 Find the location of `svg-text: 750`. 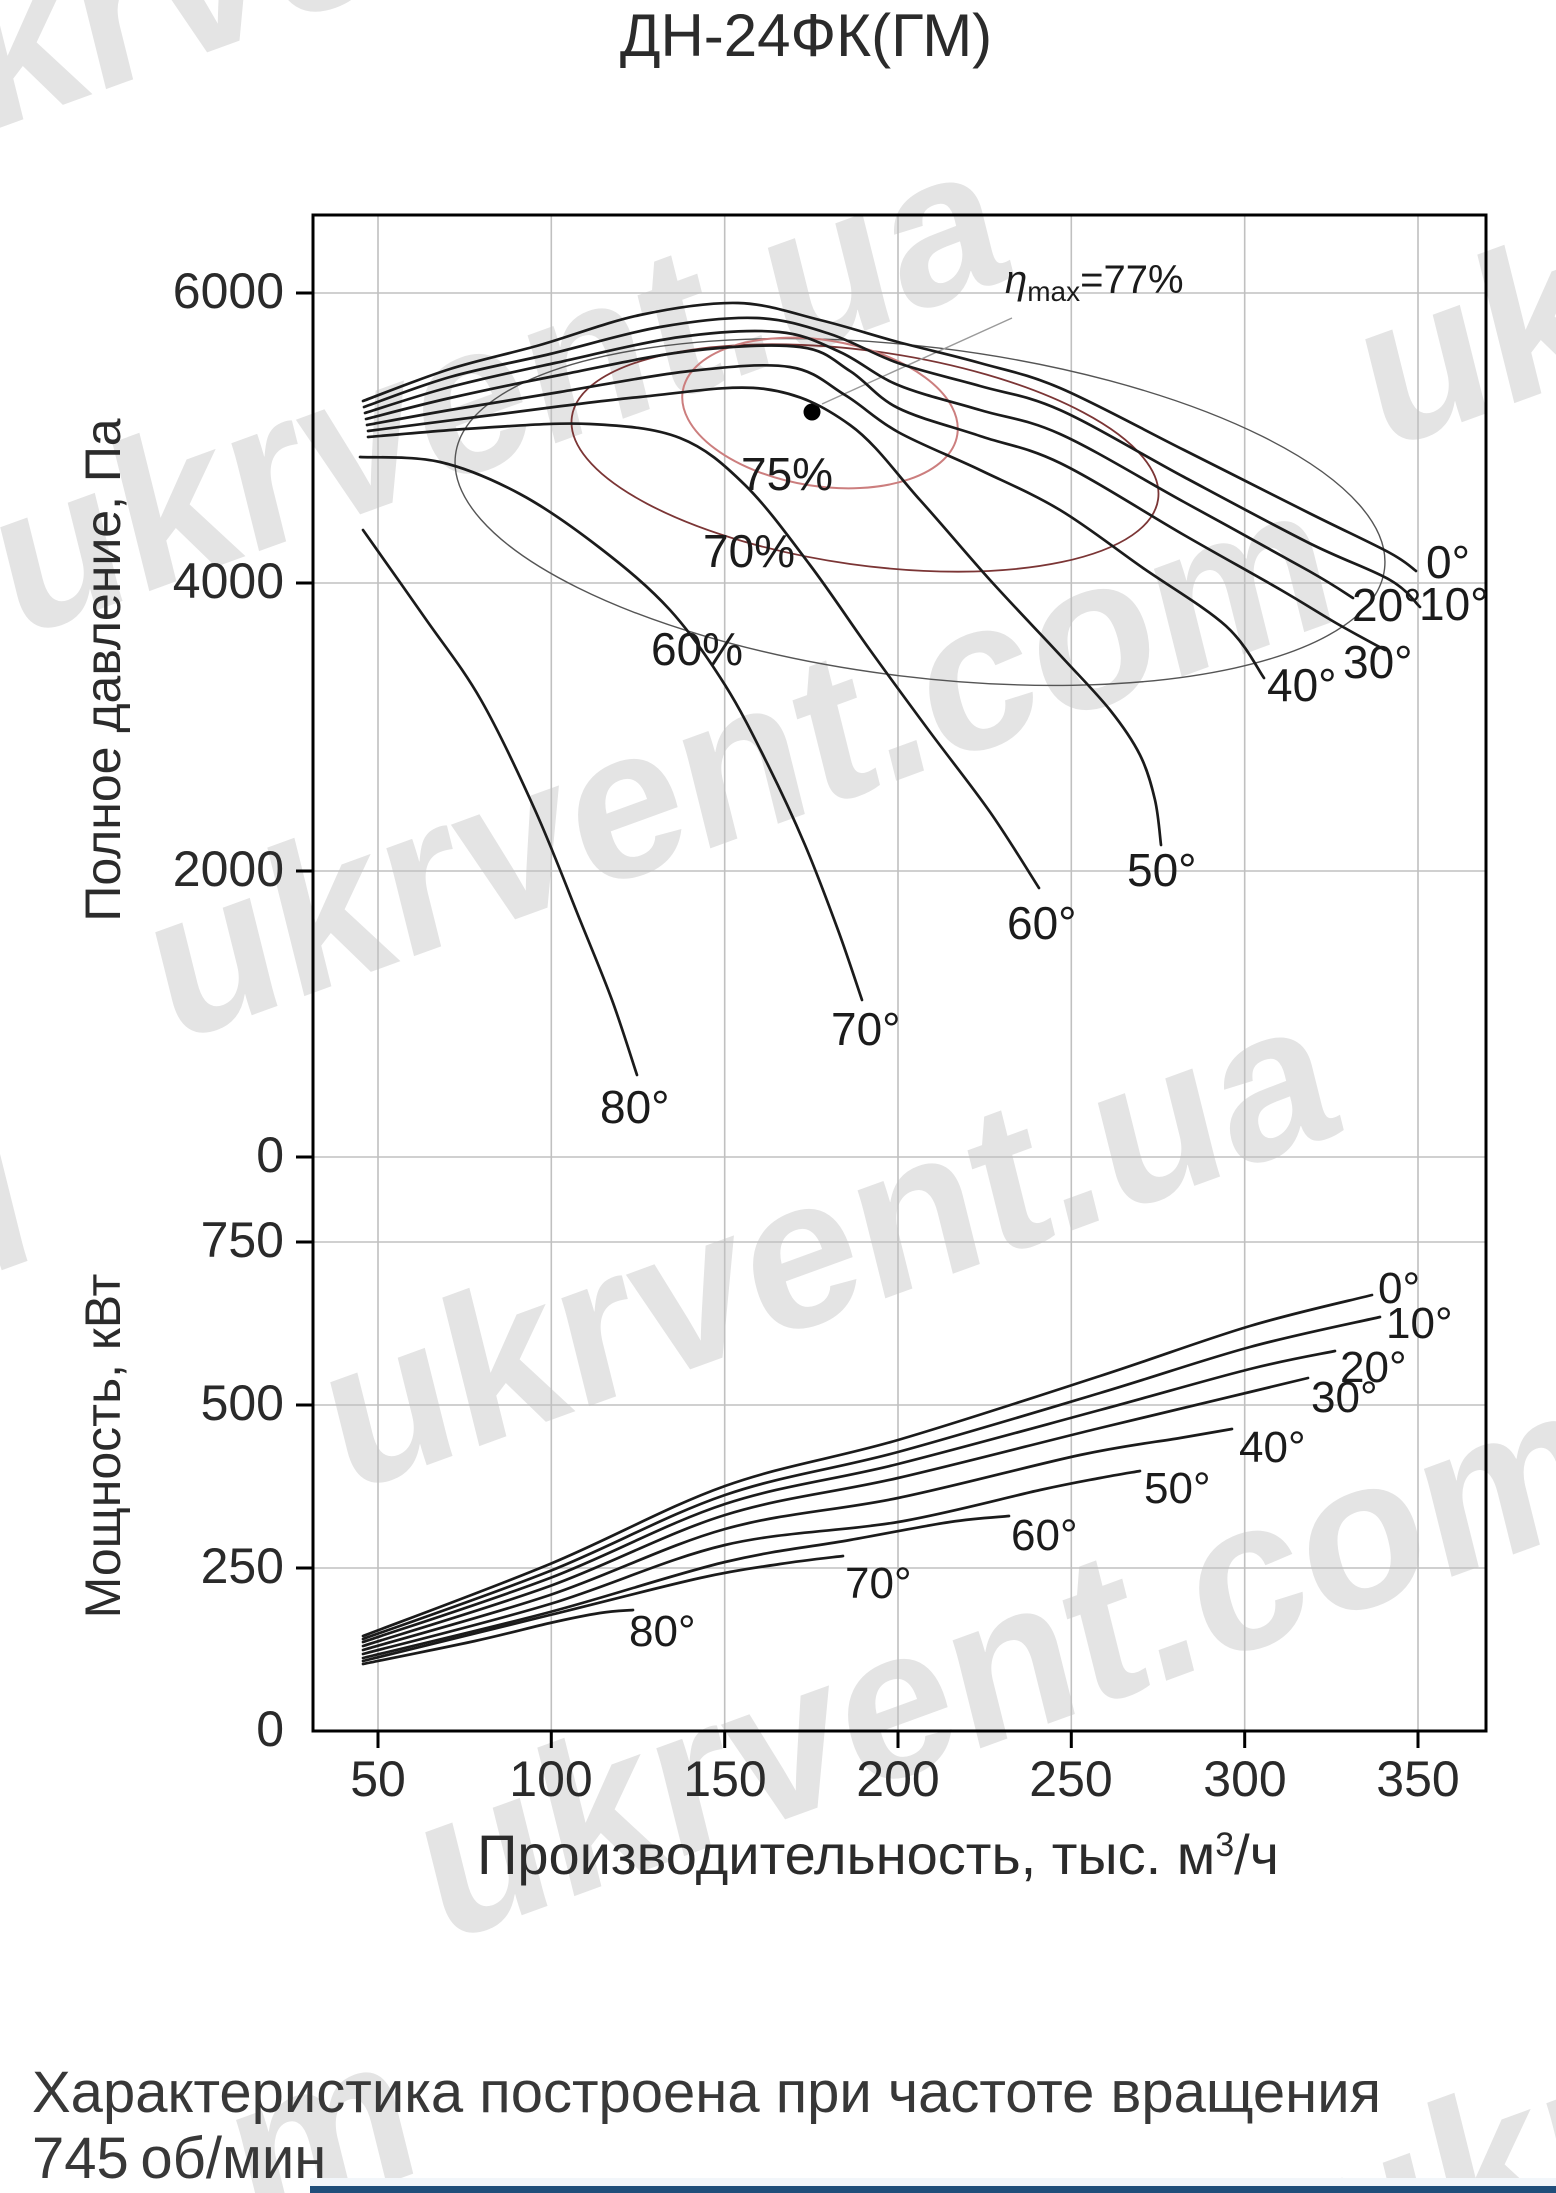

svg-text: 750 is located at coordinates (242, 1240).